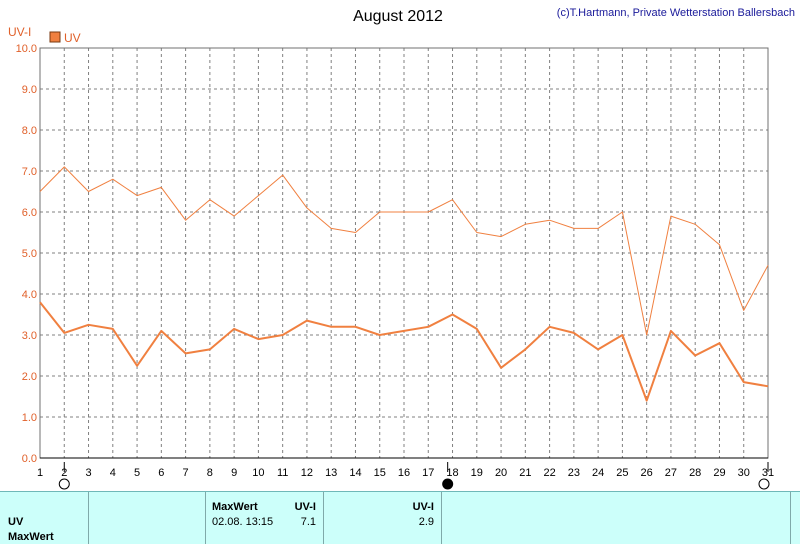 The height and width of the screenshot is (544, 800). Describe the element at coordinates (29, 295) in the screenshot. I see `y-tick-label: 4.0` at that location.